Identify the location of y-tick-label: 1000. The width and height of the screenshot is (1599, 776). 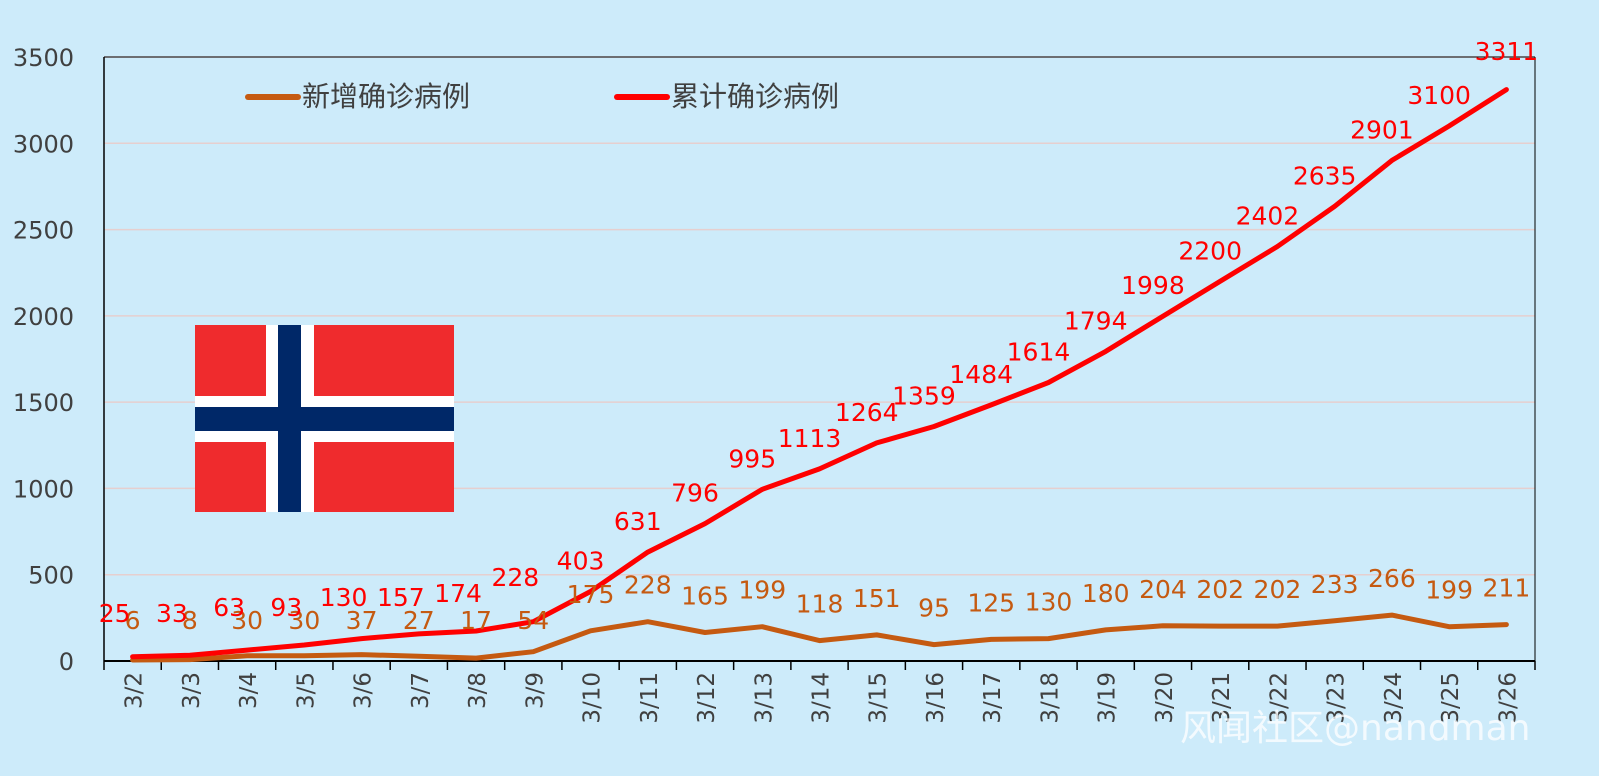
(43, 489).